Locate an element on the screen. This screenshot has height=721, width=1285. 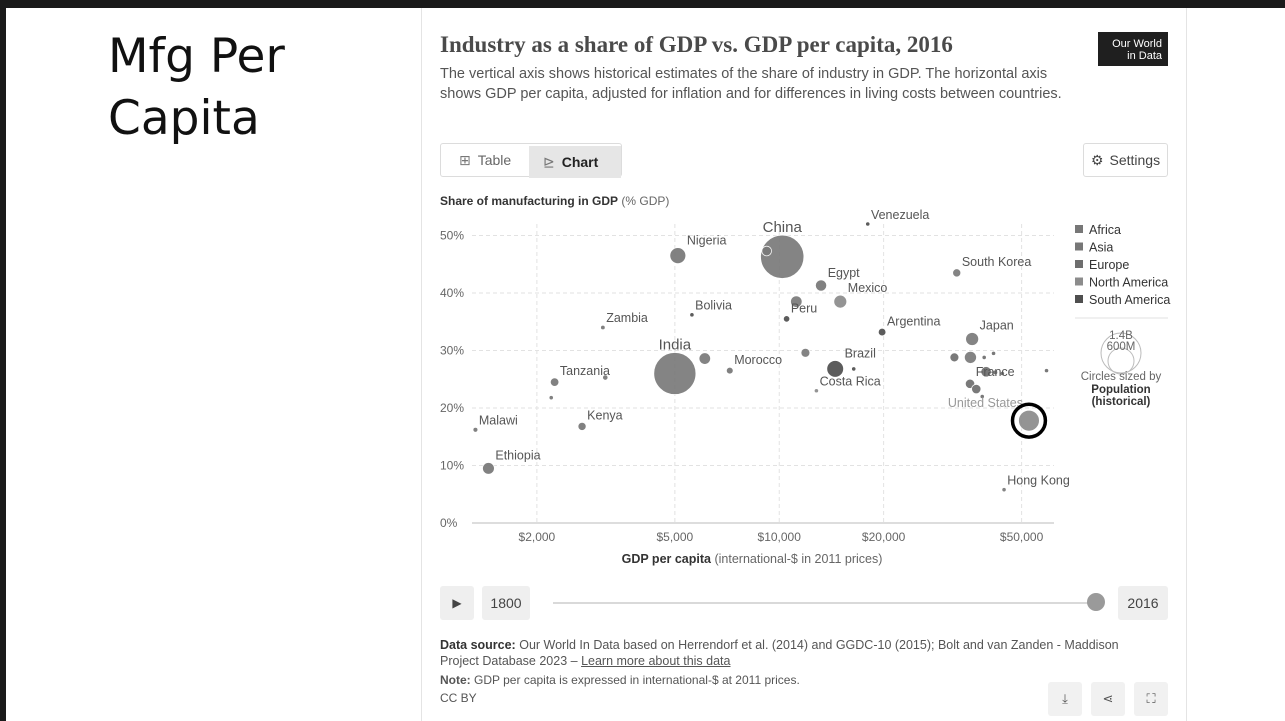
settings-button: ⚙ Settings is located at coordinates (1125, 160).